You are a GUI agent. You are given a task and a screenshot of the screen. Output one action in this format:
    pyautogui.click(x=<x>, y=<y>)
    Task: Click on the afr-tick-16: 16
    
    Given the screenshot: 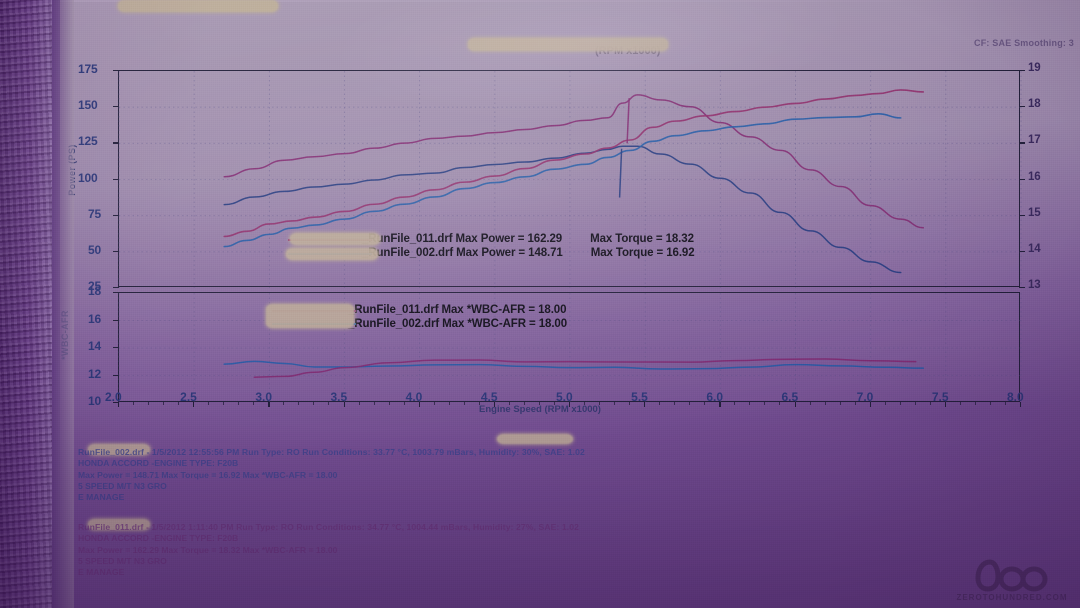 What is the action you would take?
    pyautogui.click(x=94, y=318)
    